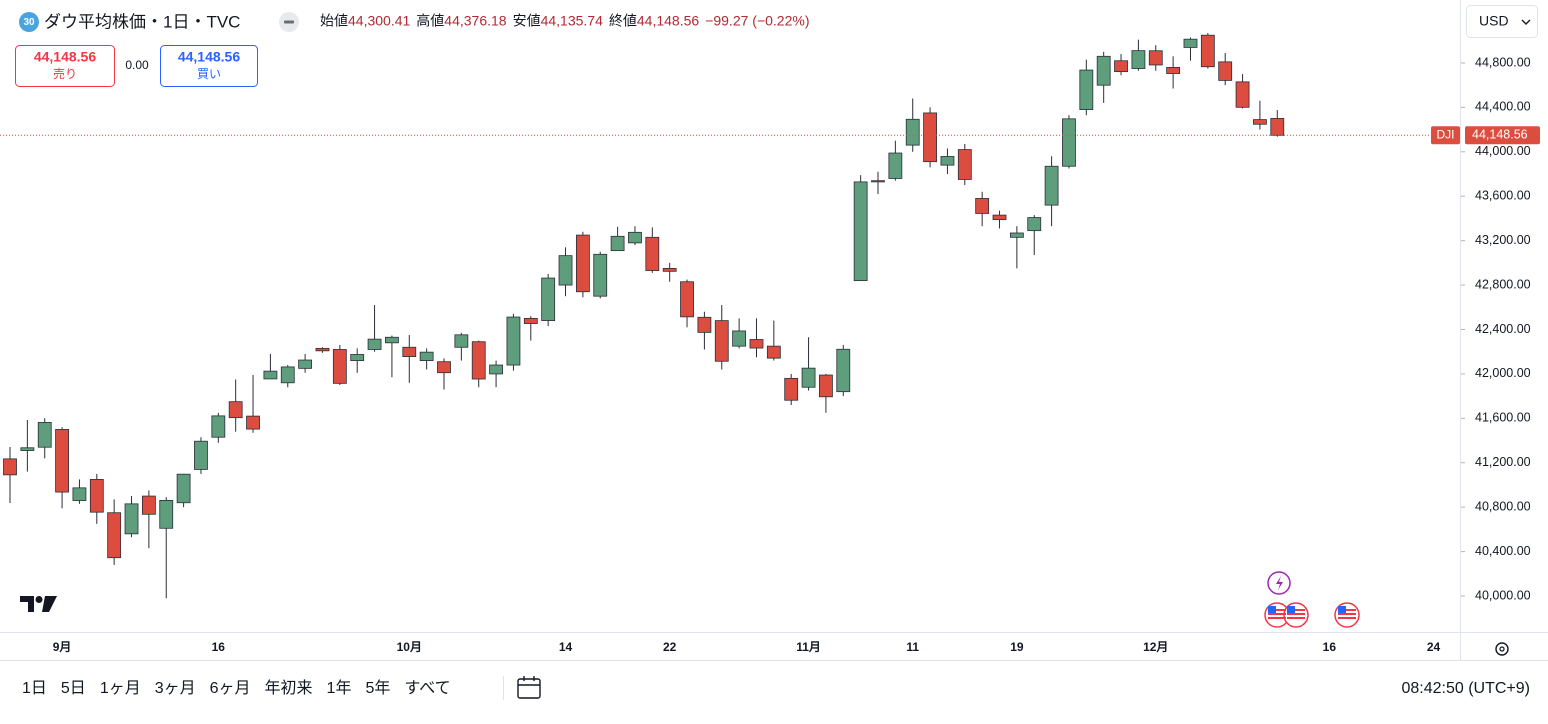 This screenshot has width=1548, height=724. I want to click on y-tick-label: 44,400.00, so click(1503, 107).